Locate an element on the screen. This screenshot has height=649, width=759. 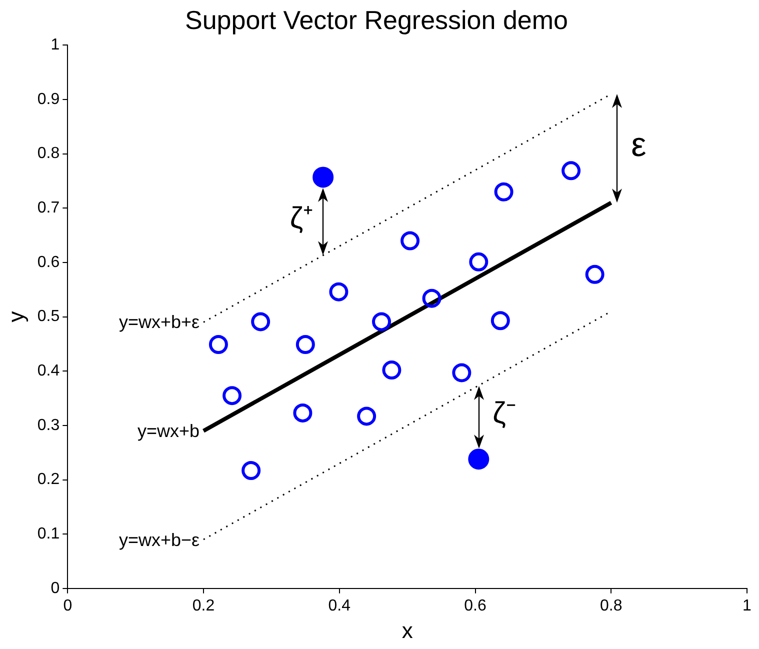
y-tick-label: 0.4 is located at coordinates (48, 371).